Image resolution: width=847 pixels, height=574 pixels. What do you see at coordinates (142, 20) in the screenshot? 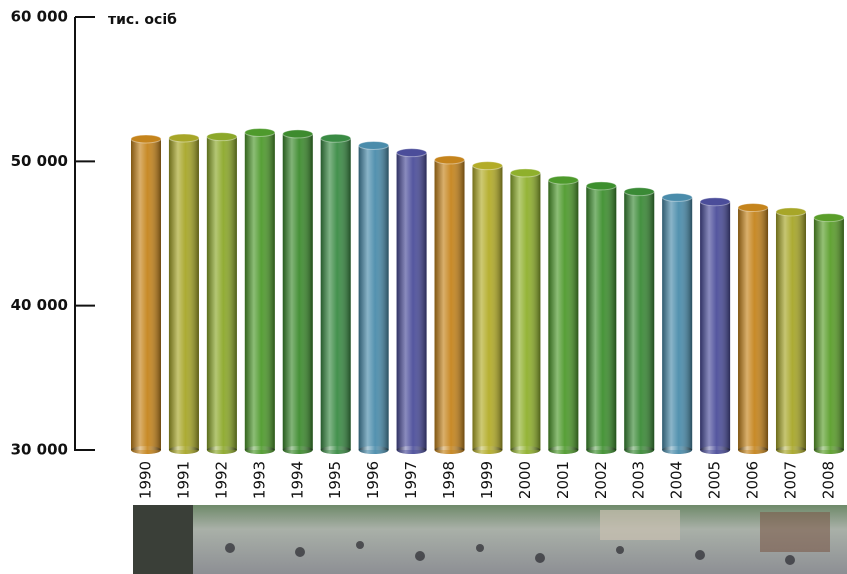
I see `y-axis-unit: тис. осіб` at bounding box center [142, 20].